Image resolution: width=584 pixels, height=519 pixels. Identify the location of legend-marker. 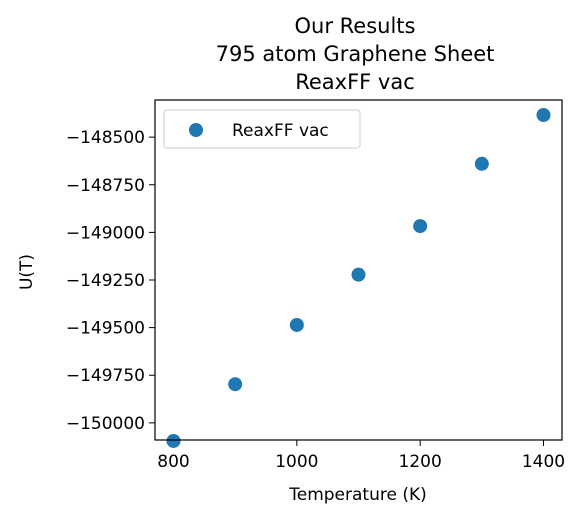
(196, 130).